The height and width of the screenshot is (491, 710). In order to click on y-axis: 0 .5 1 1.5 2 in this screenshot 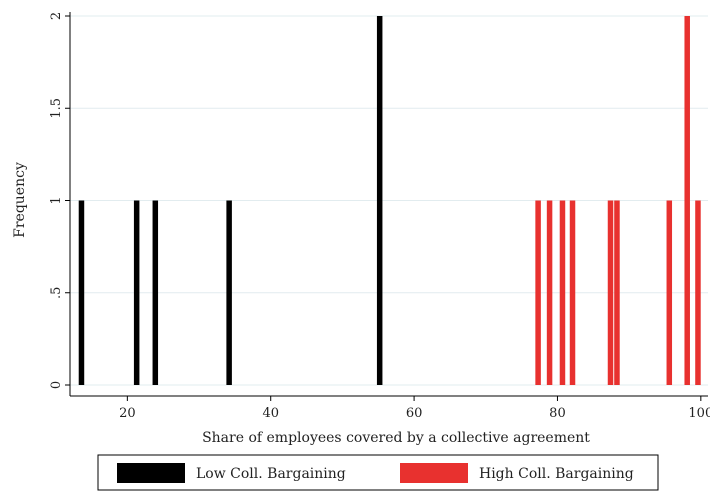, I will do `click(60, 204)`.